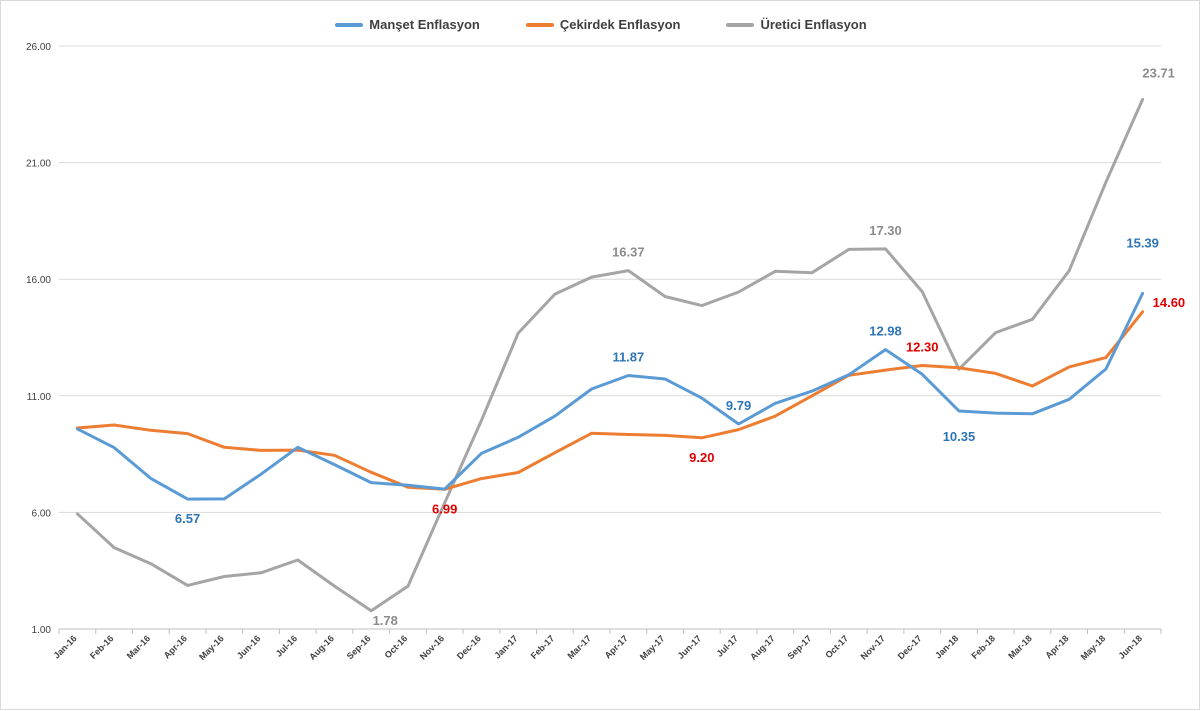  Describe the element at coordinates (38, 47) in the screenshot. I see `y-tick-label: 26.00` at that location.